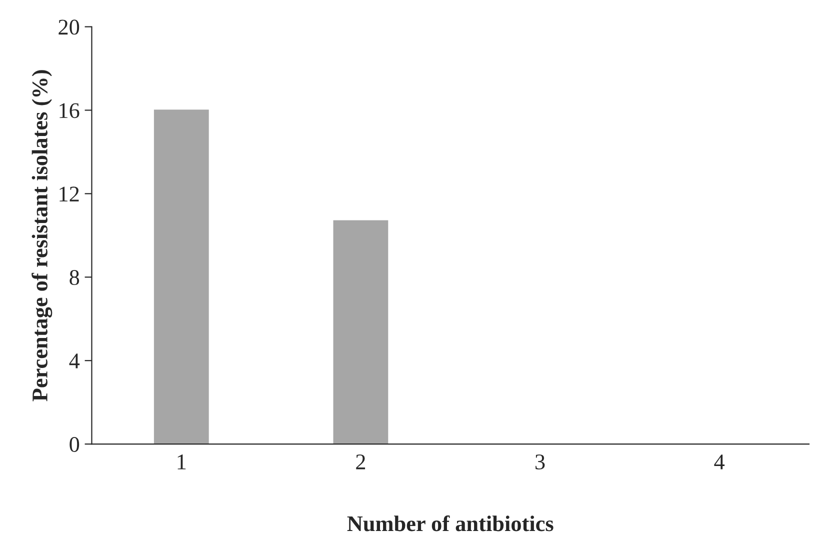 The width and height of the screenshot is (834, 535). Describe the element at coordinates (719, 462) in the screenshot. I see `x-tick-label: 4` at that location.